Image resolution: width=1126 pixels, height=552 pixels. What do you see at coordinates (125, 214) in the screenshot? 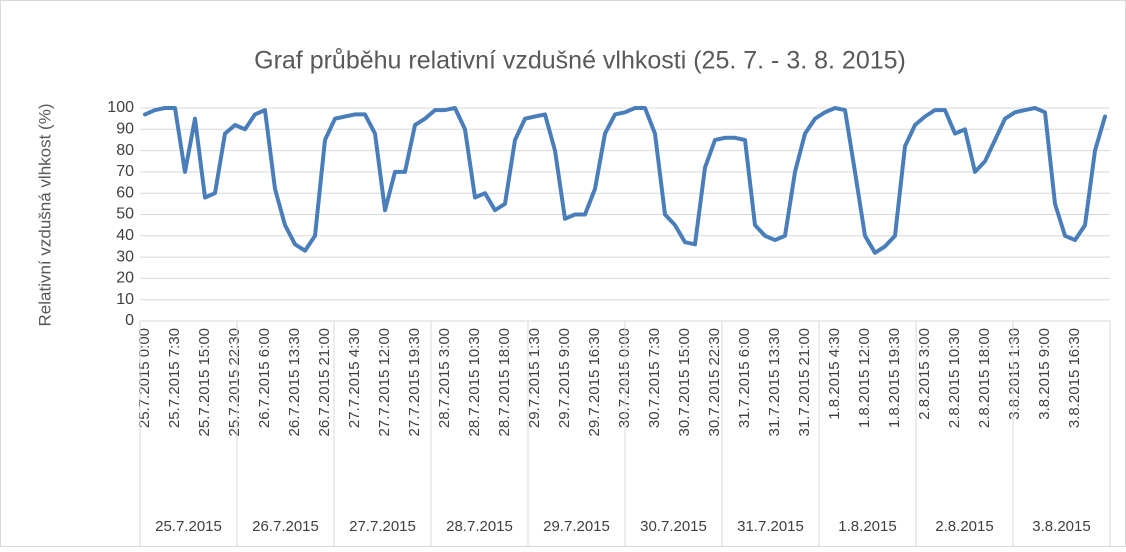
I see `y-tick-label: 50` at bounding box center [125, 214].